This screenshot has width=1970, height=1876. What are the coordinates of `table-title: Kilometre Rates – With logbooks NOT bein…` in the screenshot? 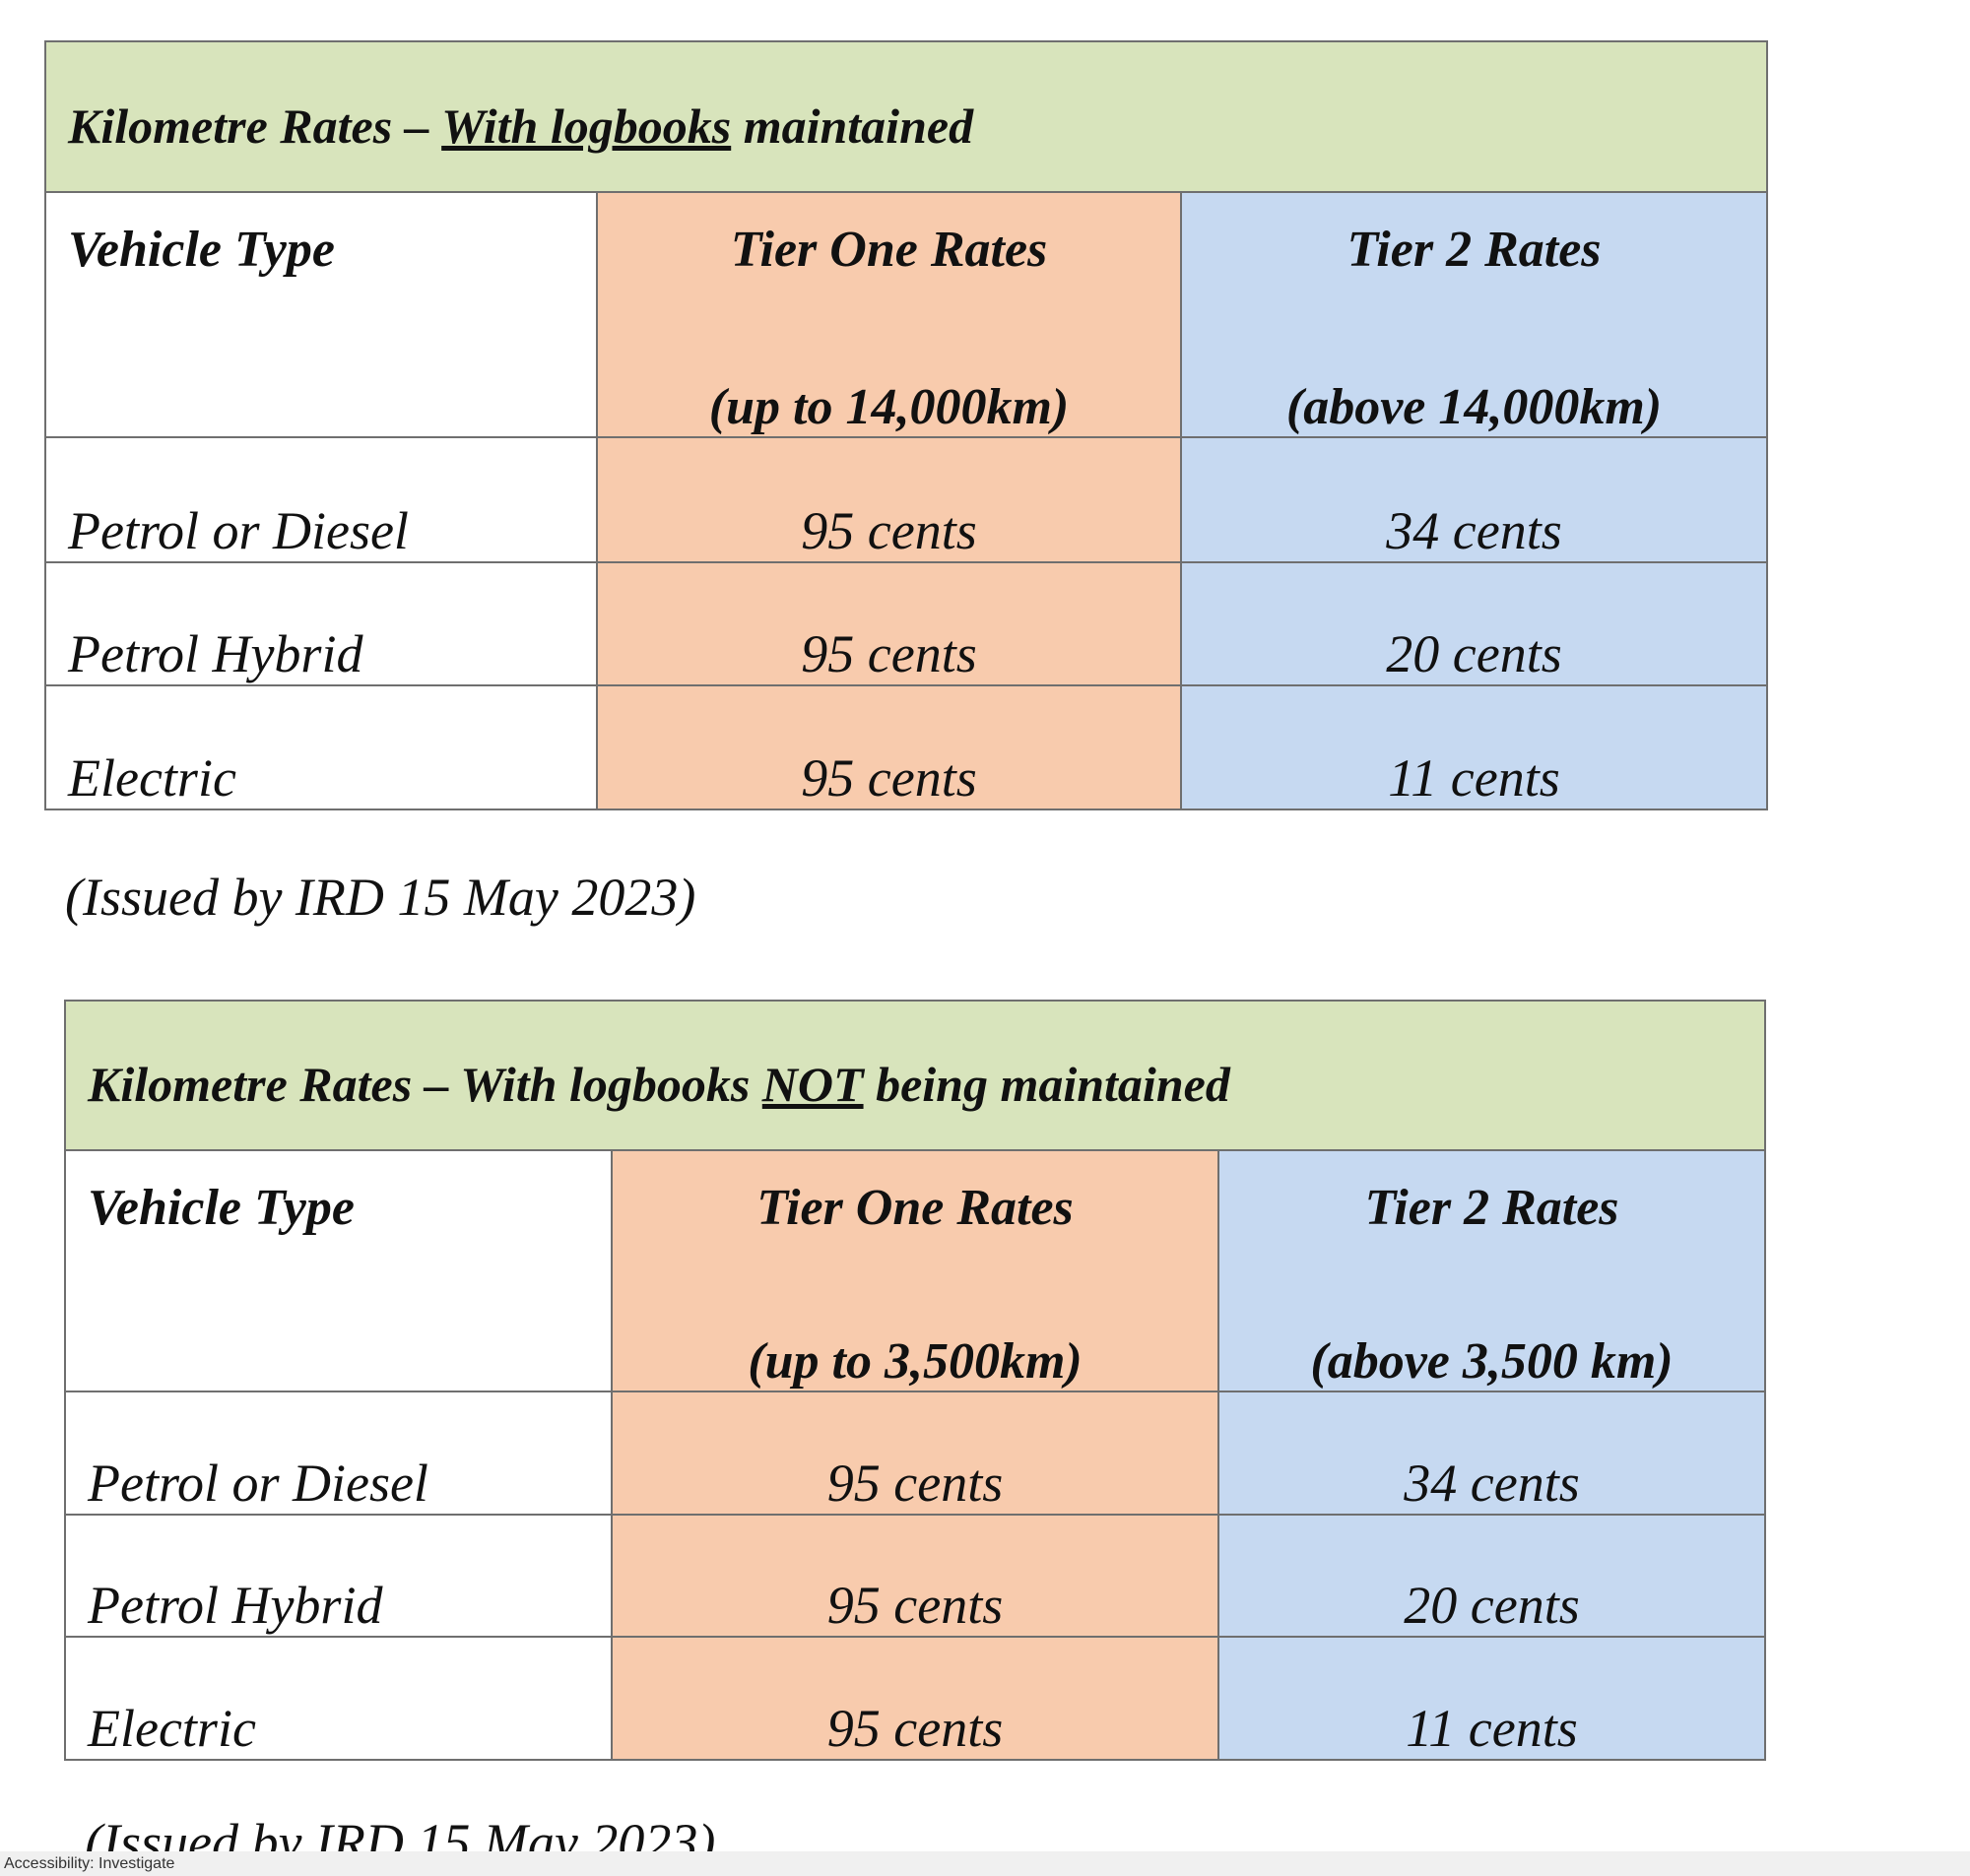 It's located at (915, 1075).